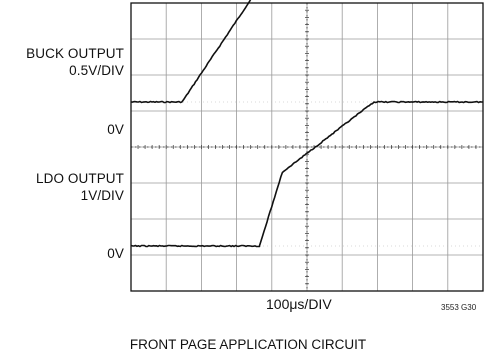 The width and height of the screenshot is (496, 360). What do you see at coordinates (115, 129) in the screenshot?
I see `buck-zero-label: 0V` at bounding box center [115, 129].